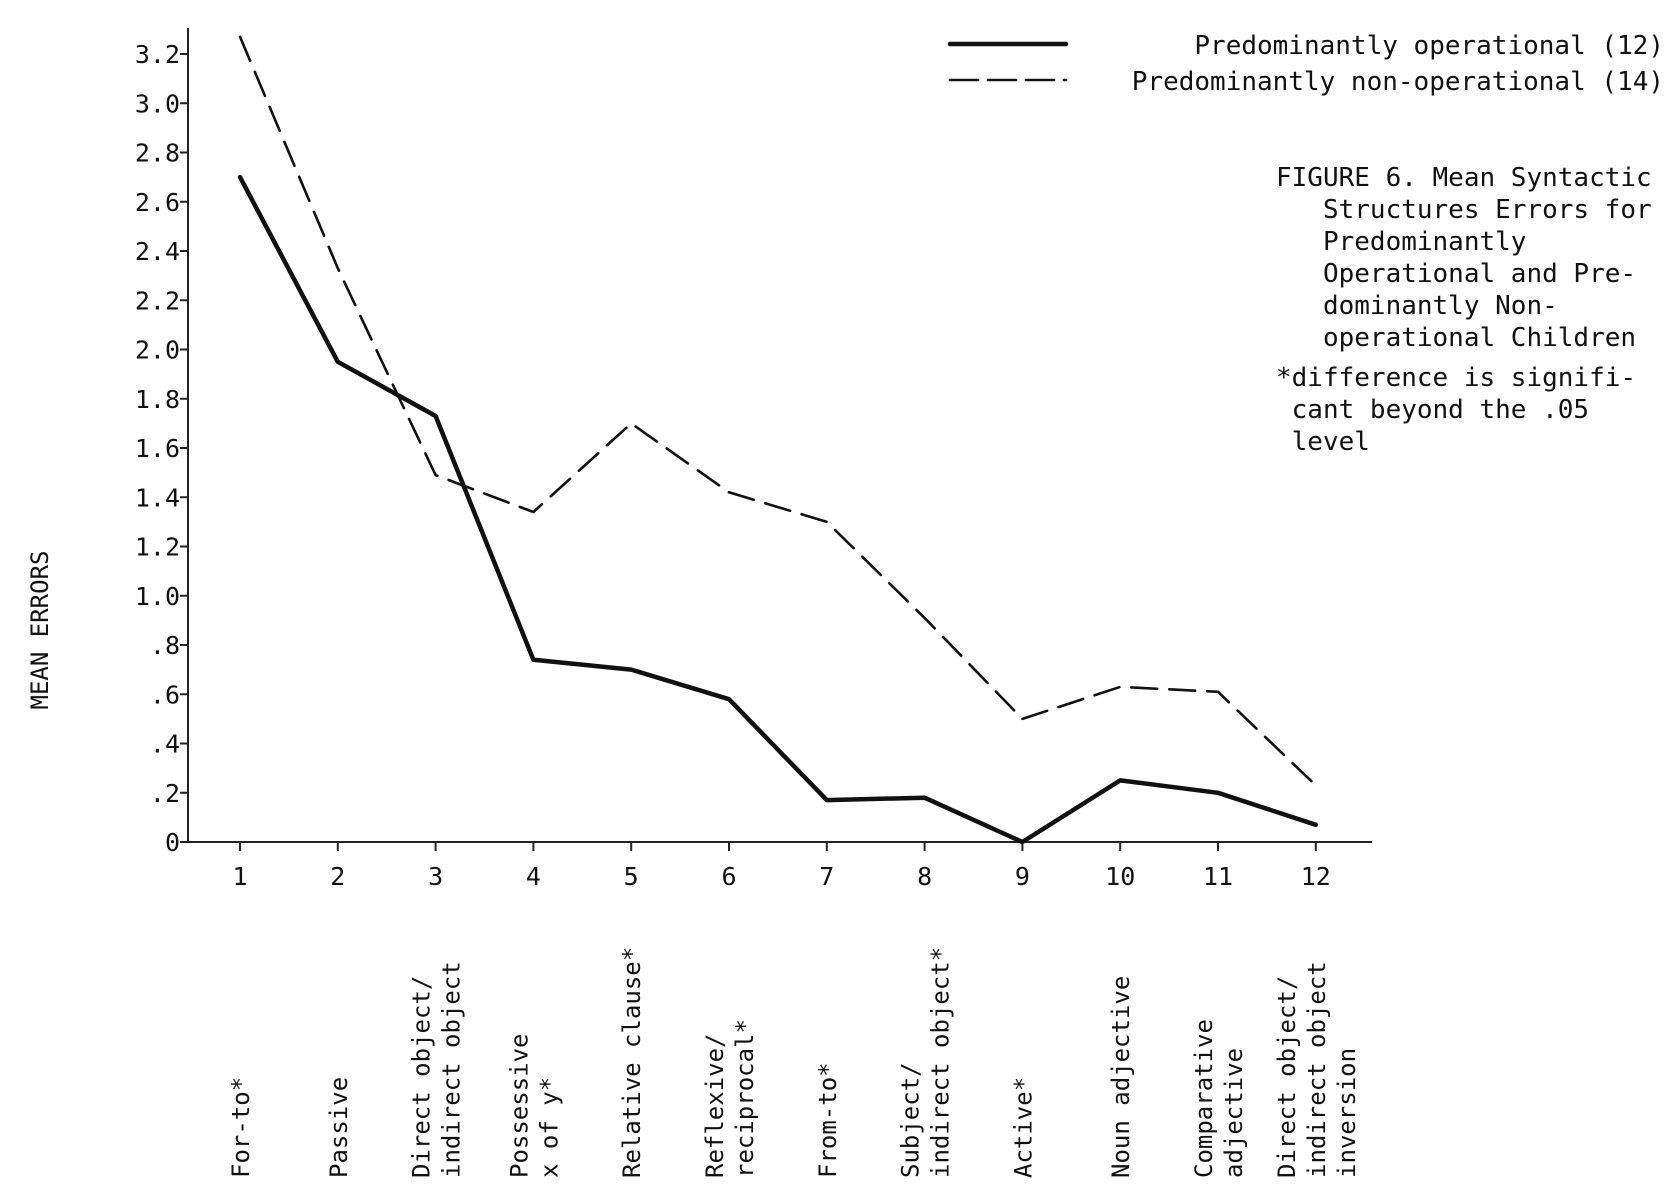 This screenshot has height=1185, width=1669. I want to click on legend-label: Predominantly non-operational (14), so click(1398, 82).